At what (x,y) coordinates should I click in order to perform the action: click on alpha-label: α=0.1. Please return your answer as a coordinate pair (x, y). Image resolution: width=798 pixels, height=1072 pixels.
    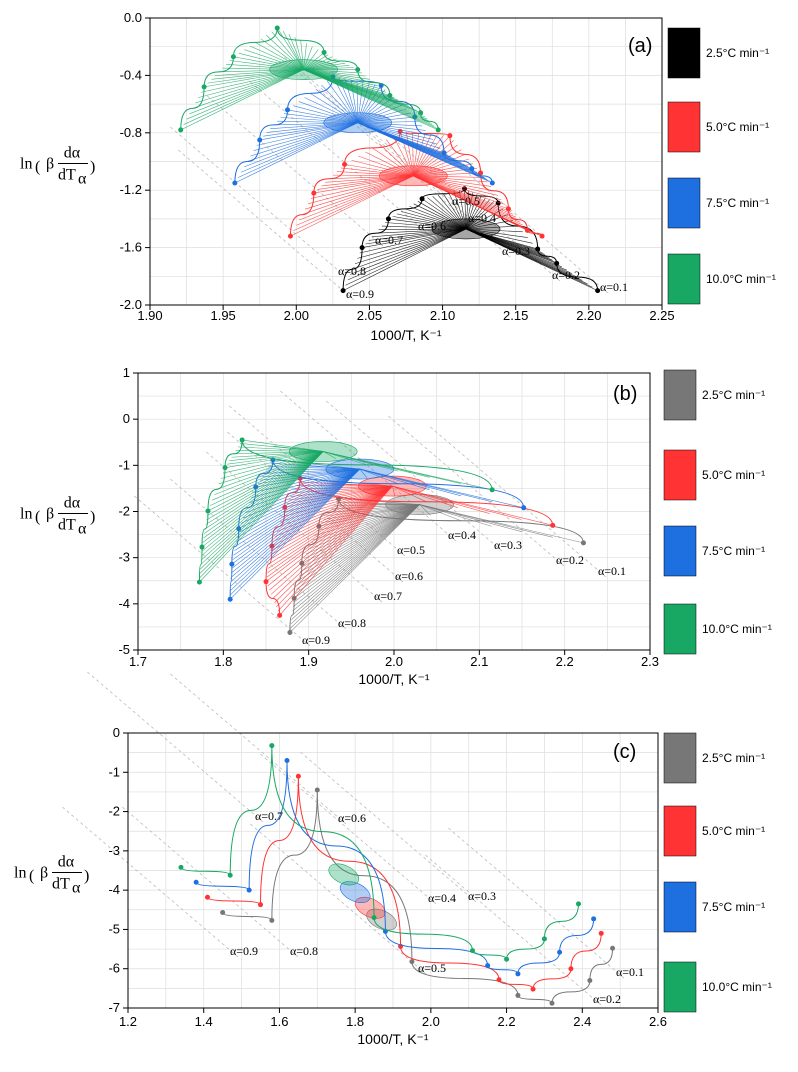
    Looking at the image, I should click on (630, 972).